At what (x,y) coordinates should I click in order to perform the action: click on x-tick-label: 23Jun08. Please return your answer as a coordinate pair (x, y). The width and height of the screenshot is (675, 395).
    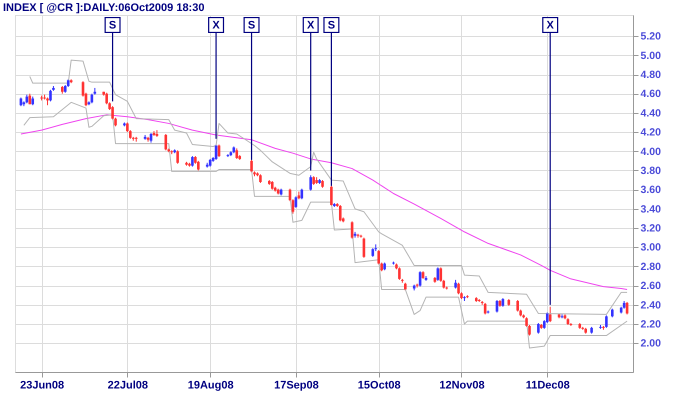
    Looking at the image, I should click on (42, 386).